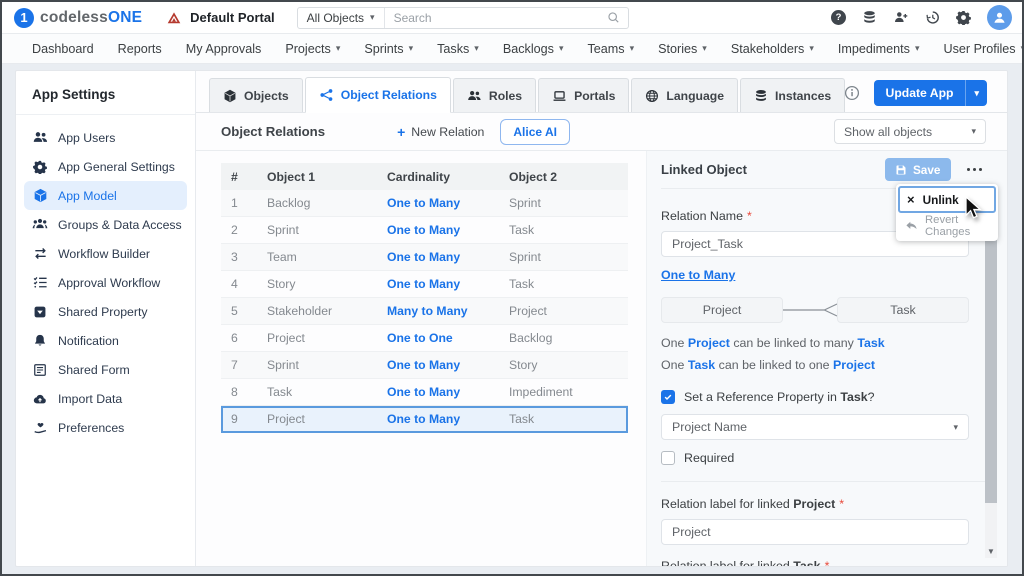  Describe the element at coordinates (105, 340) in the screenshot. I see `sidebar-item-notification: Notification` at that location.